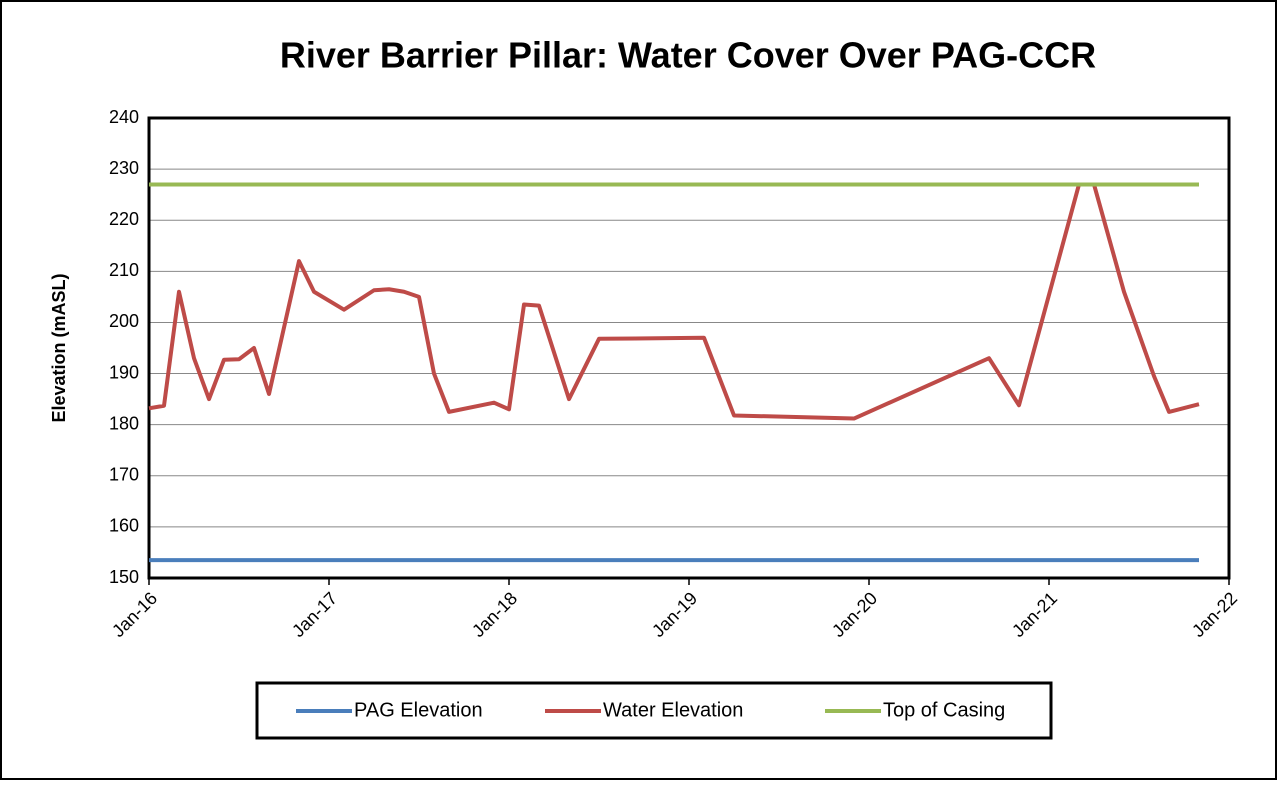 The image size is (1277, 785). What do you see at coordinates (124, 372) in the screenshot?
I see `y-tick-label: 190` at bounding box center [124, 372].